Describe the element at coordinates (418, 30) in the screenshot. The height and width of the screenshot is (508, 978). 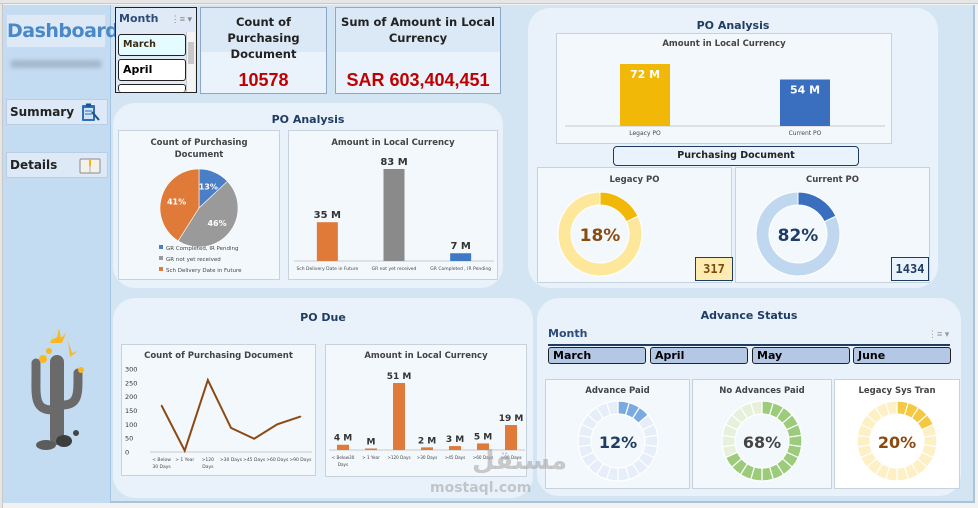
I see `kpi-title: Sum of Amount in Local Currency` at that location.